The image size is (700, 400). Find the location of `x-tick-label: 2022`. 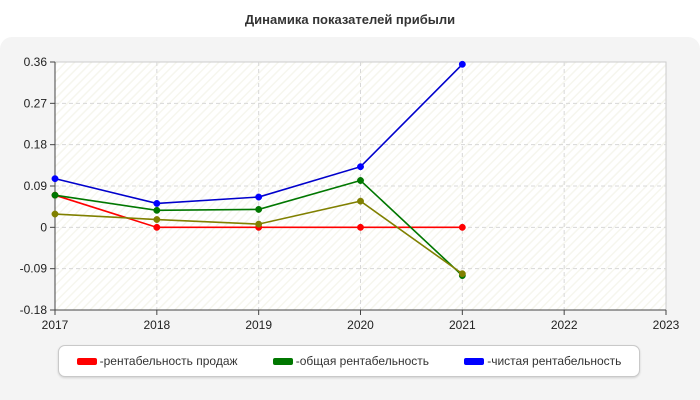

x-tick-label: 2022 is located at coordinates (564, 325).